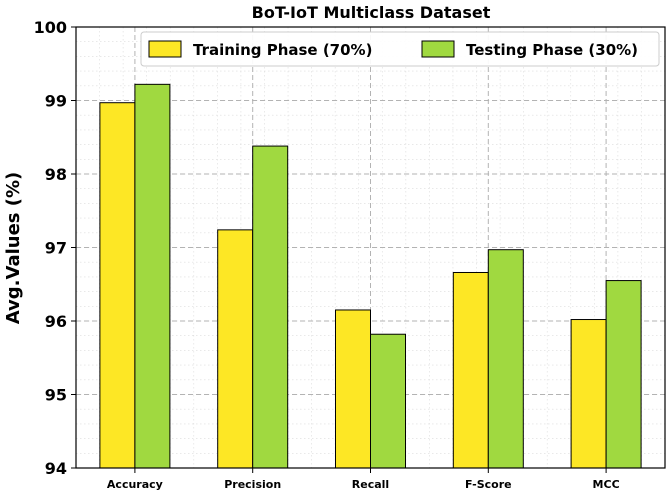 The width and height of the screenshot is (669, 496). Describe the element at coordinates (606, 484) in the screenshot. I see `x-tick-label: MCC` at that location.